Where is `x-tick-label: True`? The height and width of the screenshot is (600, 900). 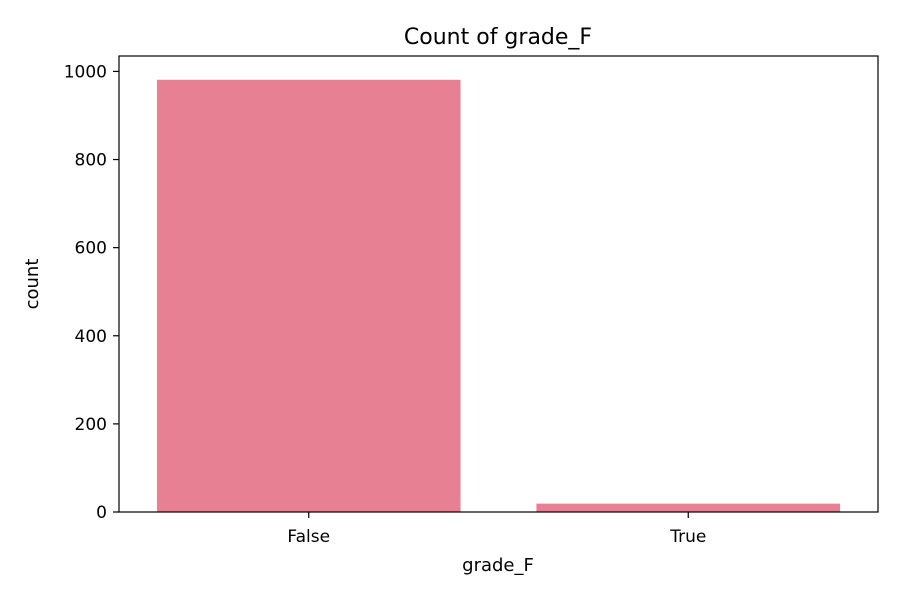 x-tick-label: True is located at coordinates (687, 537).